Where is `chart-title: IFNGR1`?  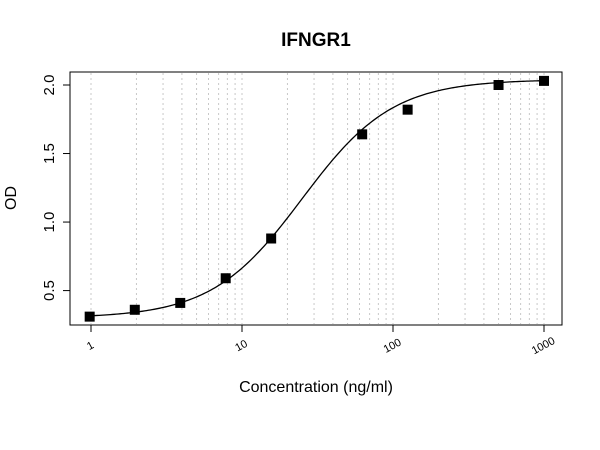
chart-title: IFNGR1 is located at coordinates (316, 40).